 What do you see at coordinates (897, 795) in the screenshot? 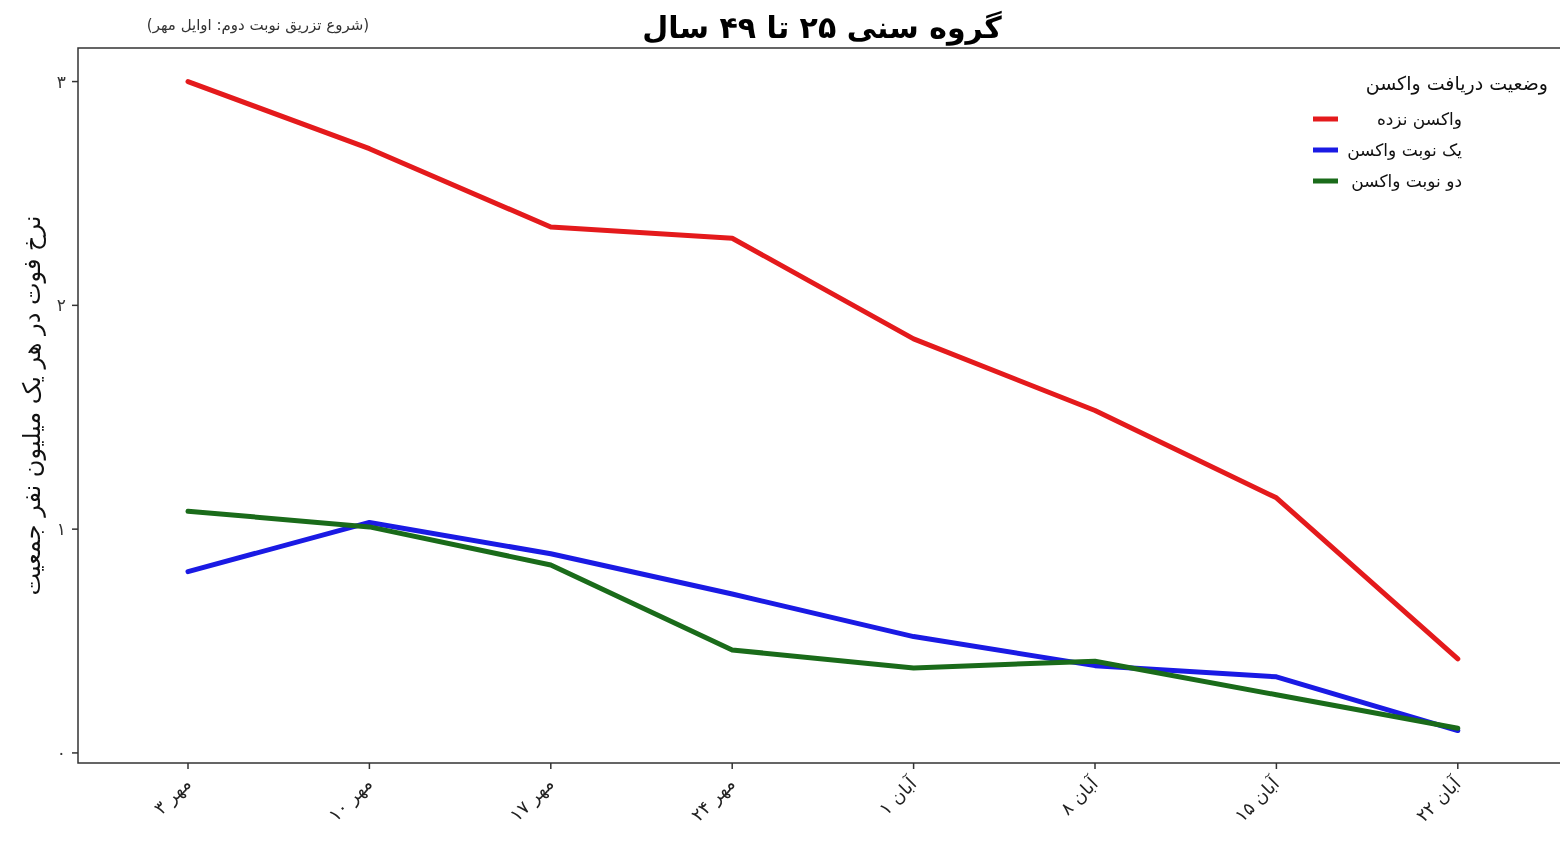
I see `x-tick-label: ۱ آبان` at bounding box center [897, 795].